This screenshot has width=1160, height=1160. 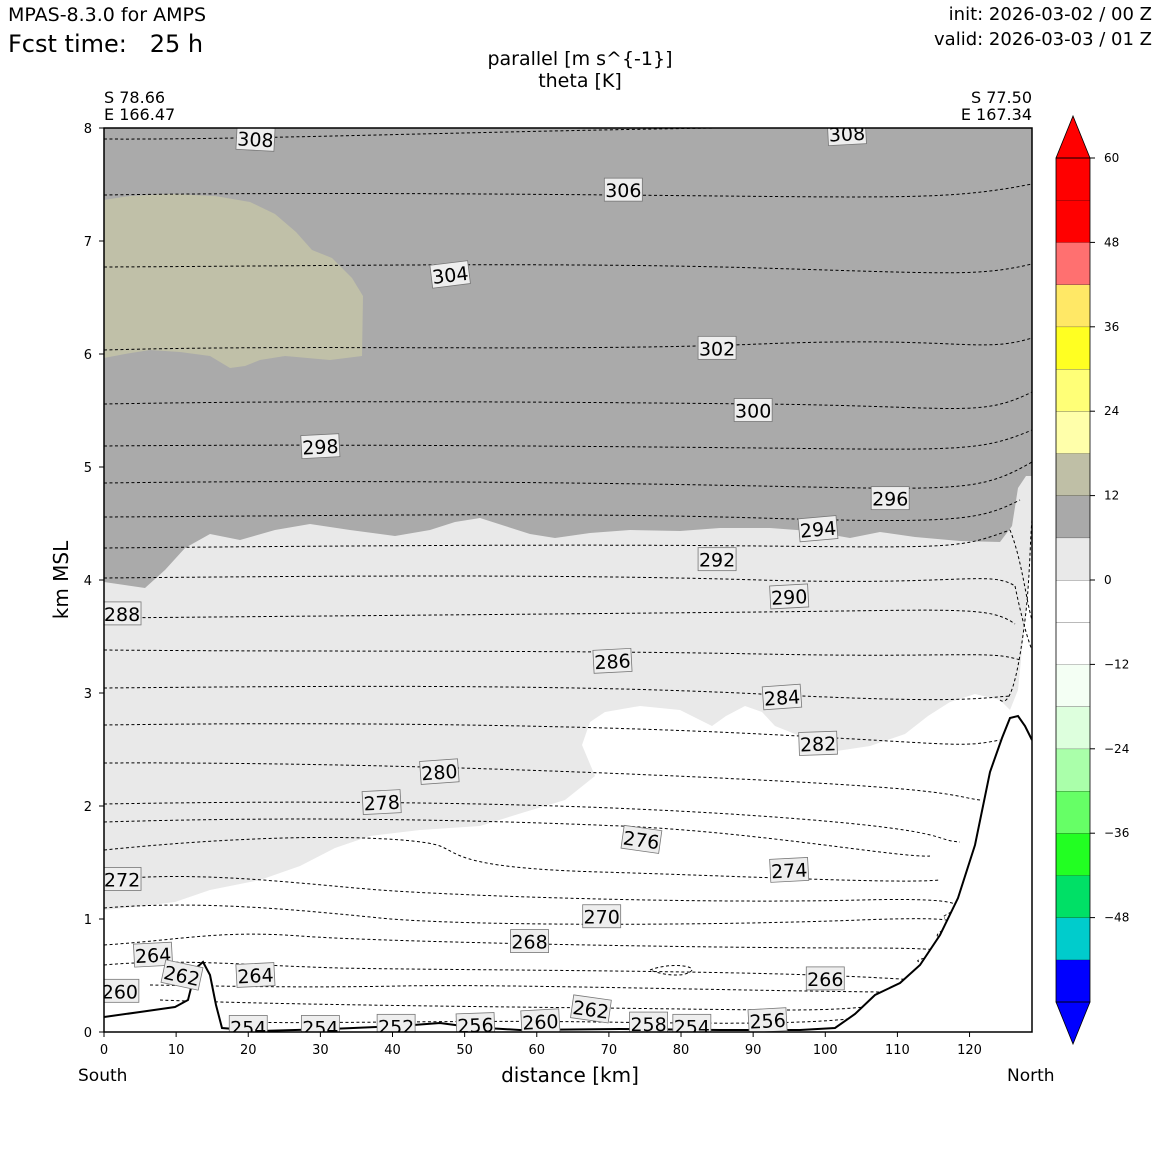 What do you see at coordinates (94, 581) in the screenshot?
I see `y-axis-ticks: 0 1 2 3 4 5 6 7 8` at bounding box center [94, 581].